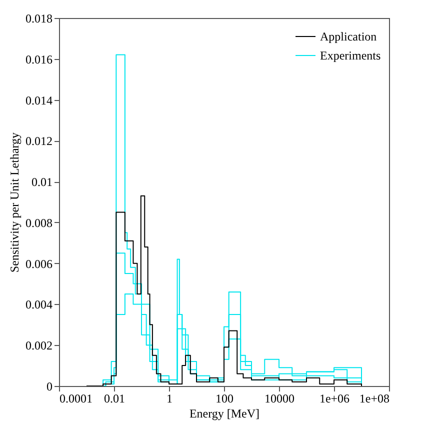 The height and width of the screenshot is (438, 446). I want to click on legend-label: Experiments, so click(350, 55).